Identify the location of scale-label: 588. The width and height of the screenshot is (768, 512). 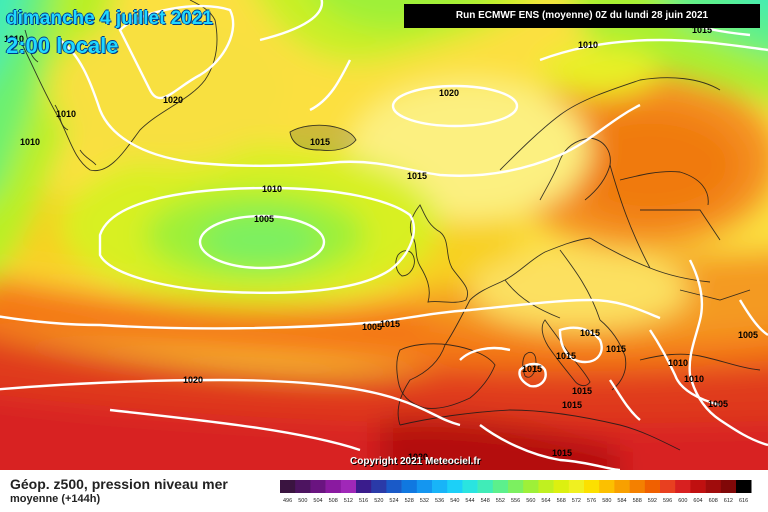
(637, 501).